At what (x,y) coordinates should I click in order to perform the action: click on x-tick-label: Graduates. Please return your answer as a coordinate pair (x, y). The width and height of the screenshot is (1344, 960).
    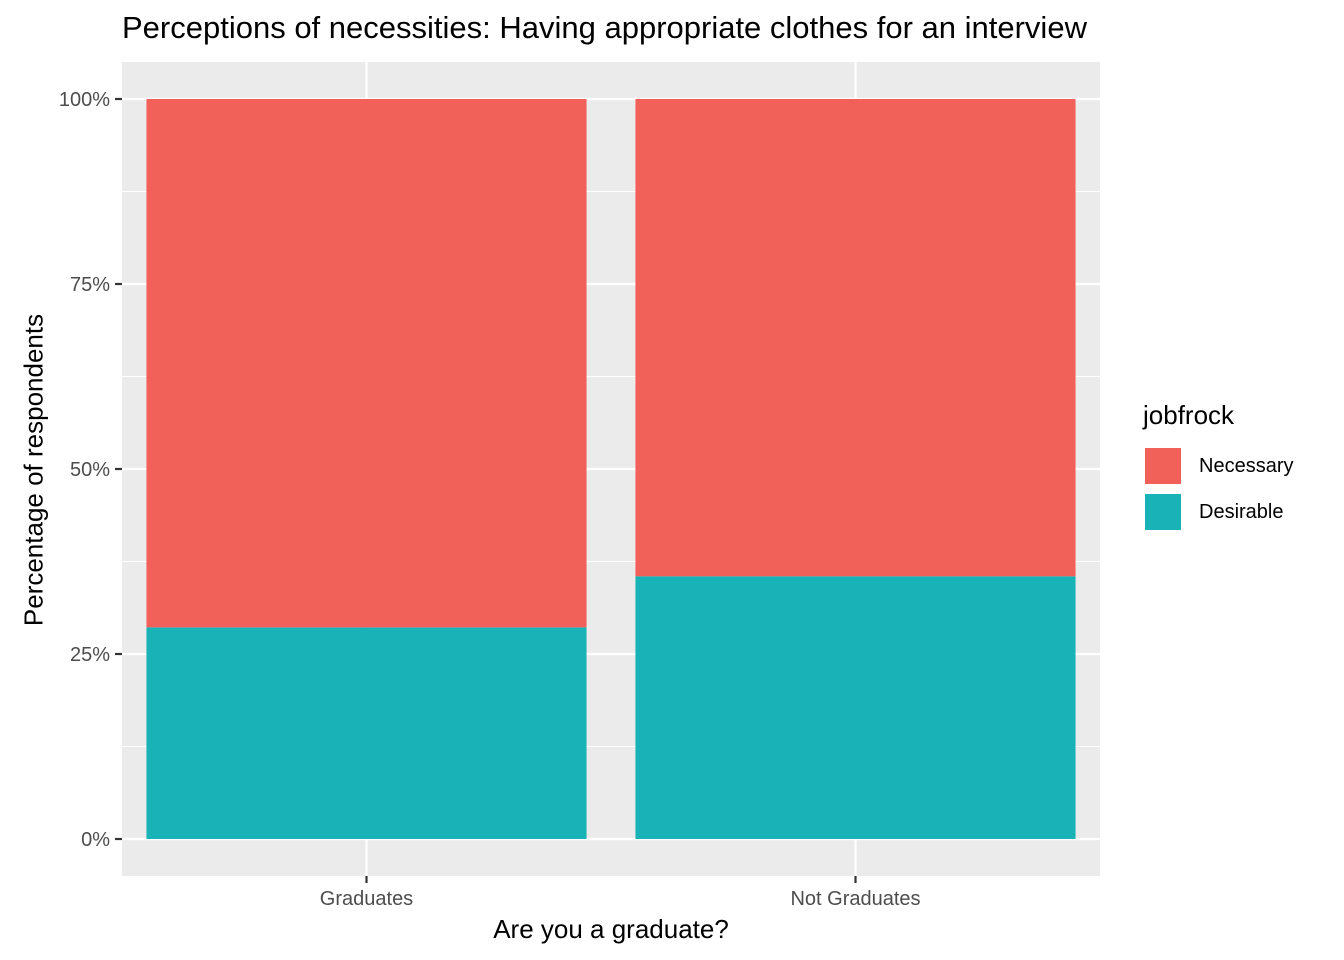
    Looking at the image, I should click on (366, 899).